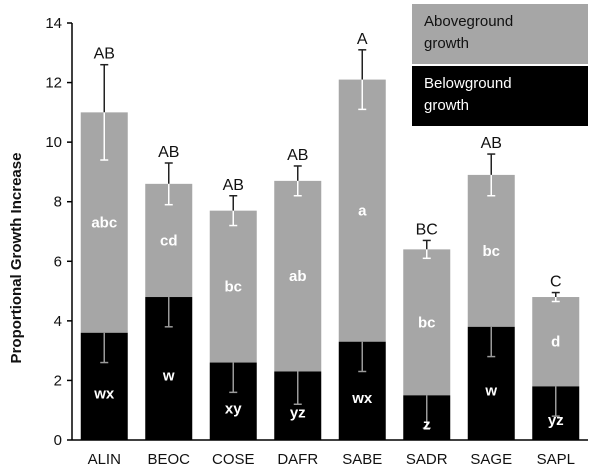 The image size is (590, 472). I want to click on top-significance-letter: BC, so click(427, 229).